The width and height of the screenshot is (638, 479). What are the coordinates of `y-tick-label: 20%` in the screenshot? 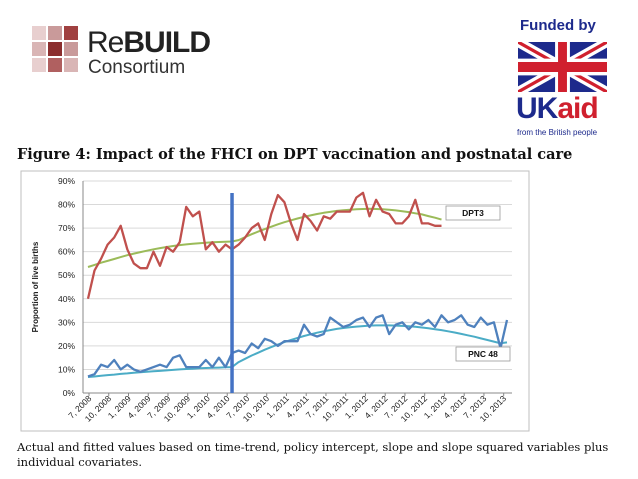 It's located at (66, 346).